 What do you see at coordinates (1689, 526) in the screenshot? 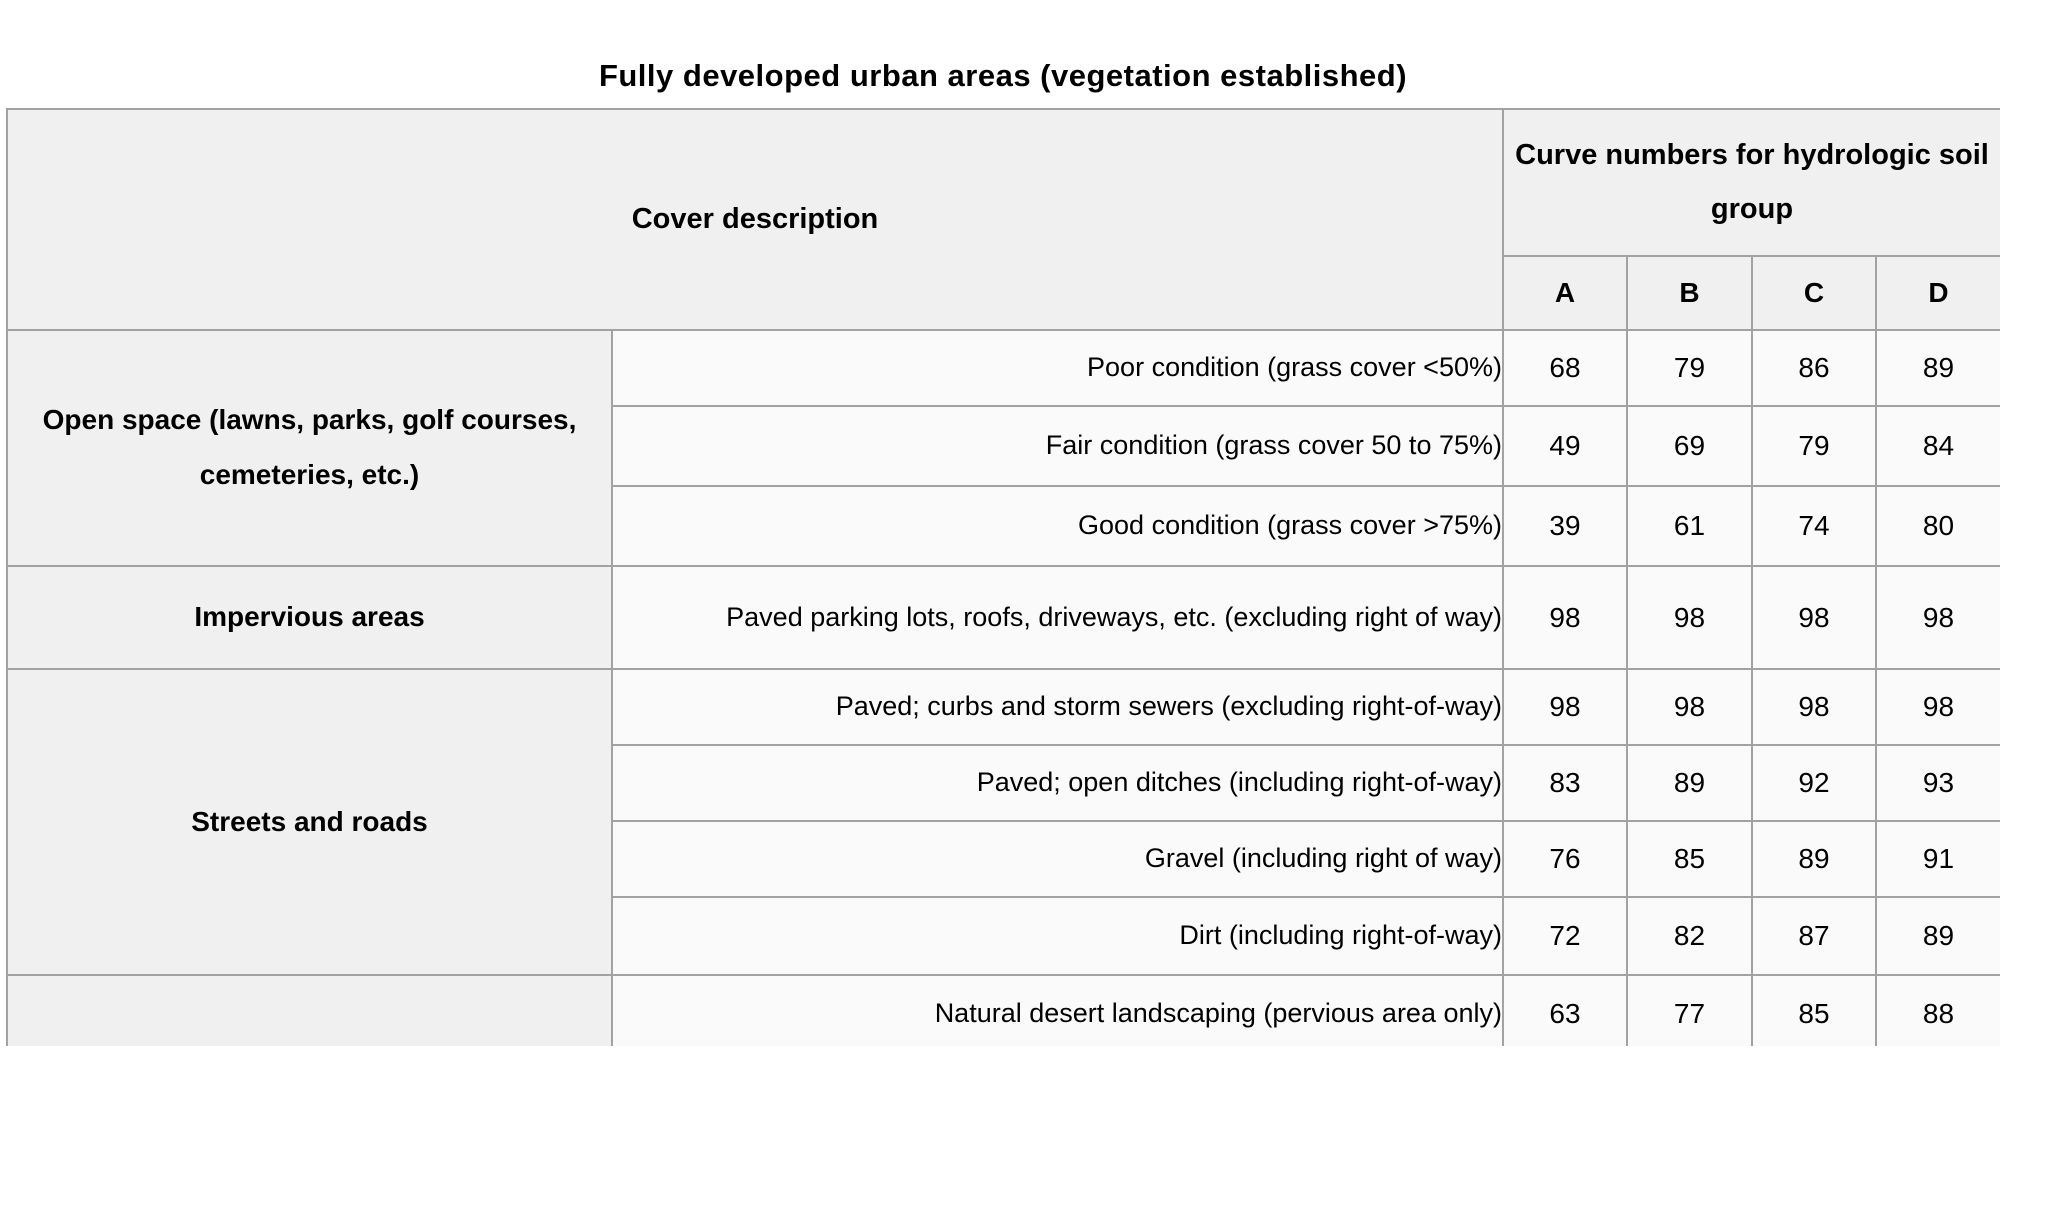
I see `cn-value-cell: 61` at bounding box center [1689, 526].